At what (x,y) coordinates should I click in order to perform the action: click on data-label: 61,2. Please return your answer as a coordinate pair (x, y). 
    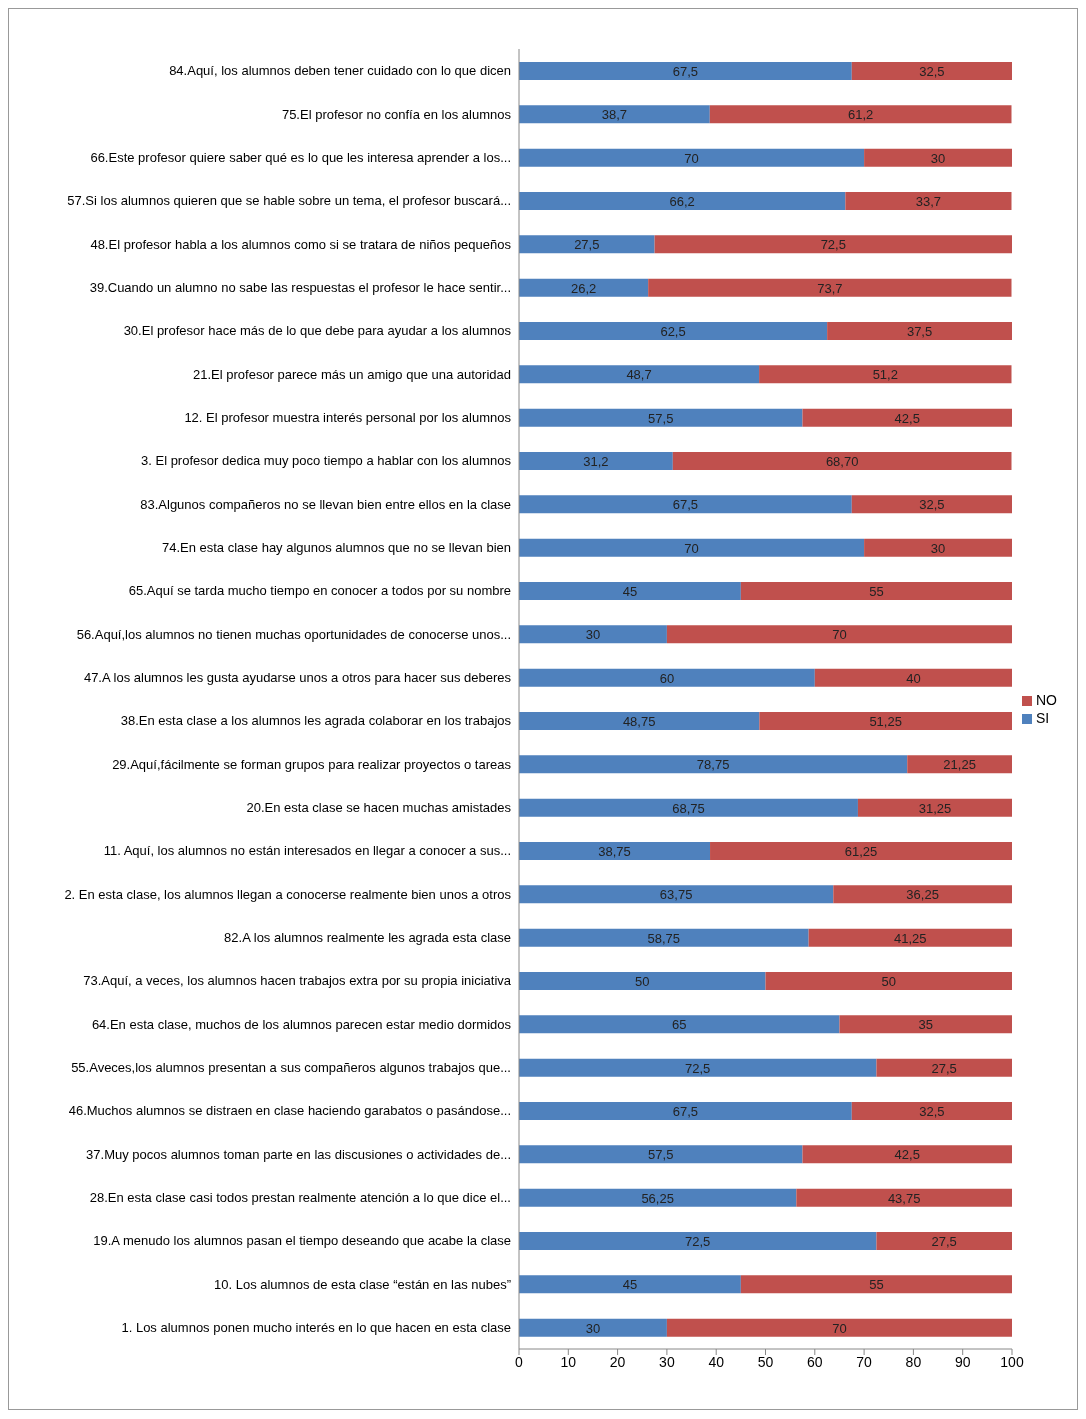
    Looking at the image, I should click on (860, 115).